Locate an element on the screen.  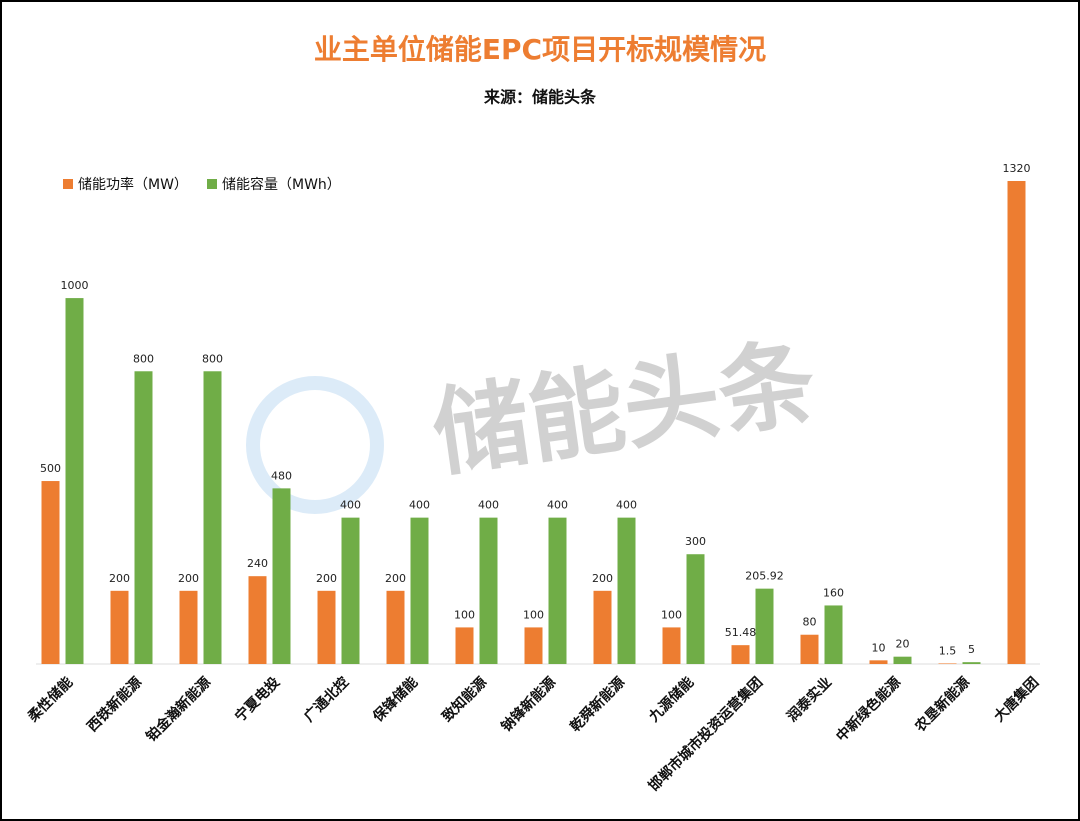
value-label: 20 is located at coordinates (903, 644).